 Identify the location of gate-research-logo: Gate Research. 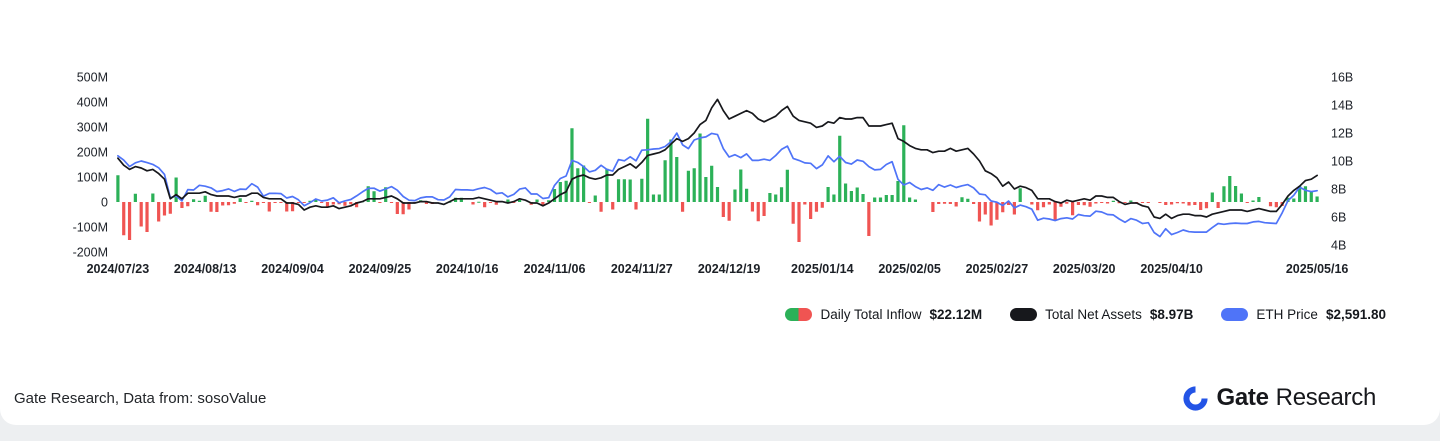
(1278, 398).